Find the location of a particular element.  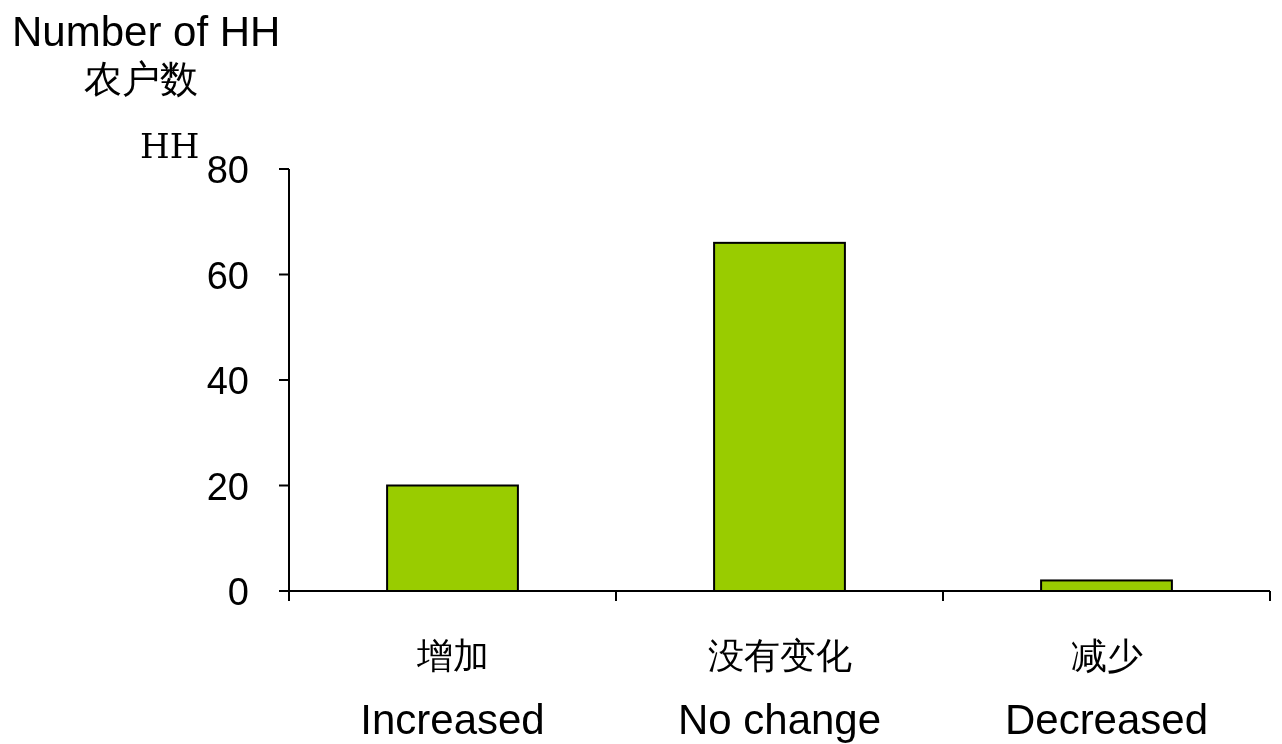

ylabel: 农户数 is located at coordinates (141, 79).